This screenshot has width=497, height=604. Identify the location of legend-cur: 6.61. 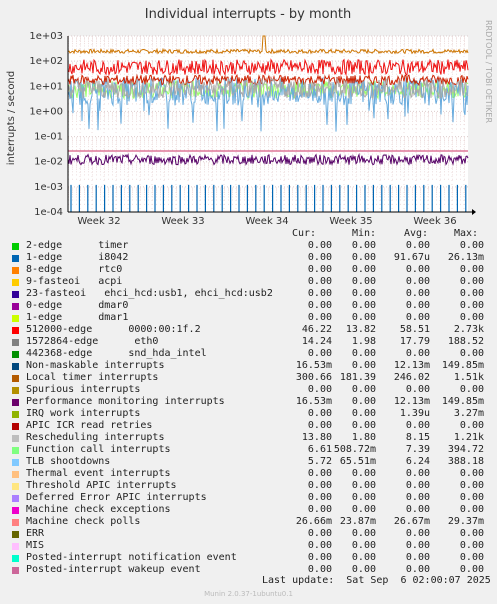
(319, 449).